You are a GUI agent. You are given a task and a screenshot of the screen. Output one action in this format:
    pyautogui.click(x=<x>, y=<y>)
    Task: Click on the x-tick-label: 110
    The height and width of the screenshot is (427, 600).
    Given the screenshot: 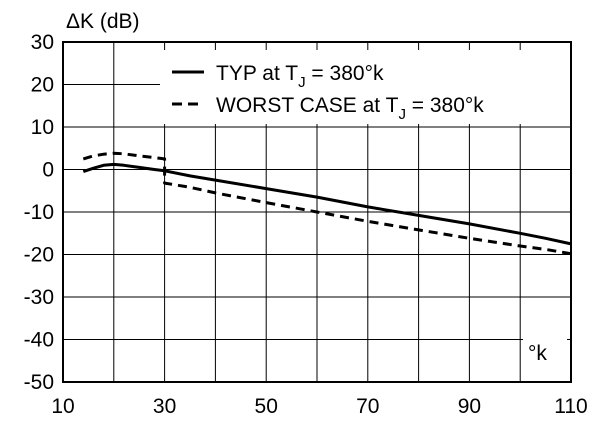 What is the action you would take?
    pyautogui.click(x=570, y=406)
    